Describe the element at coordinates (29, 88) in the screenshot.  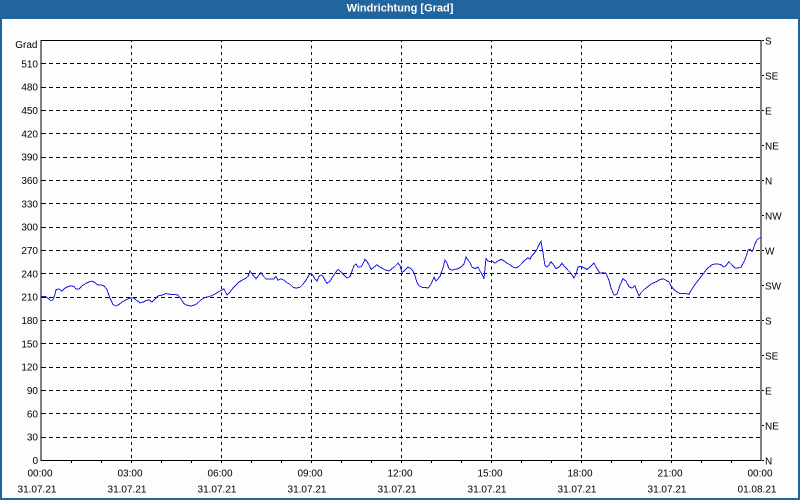
I see `svg-text: 480` at that location.